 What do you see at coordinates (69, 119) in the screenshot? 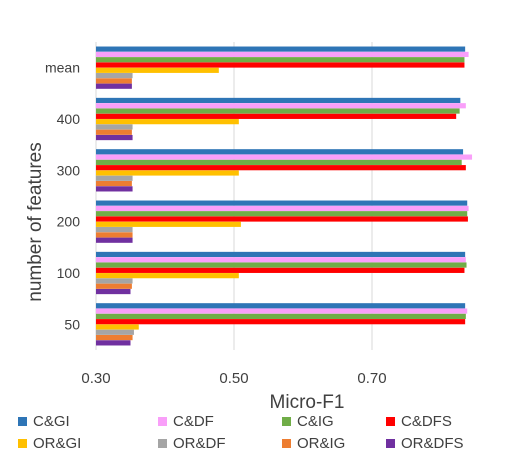
I see `y-tick-label: 400` at bounding box center [69, 119].